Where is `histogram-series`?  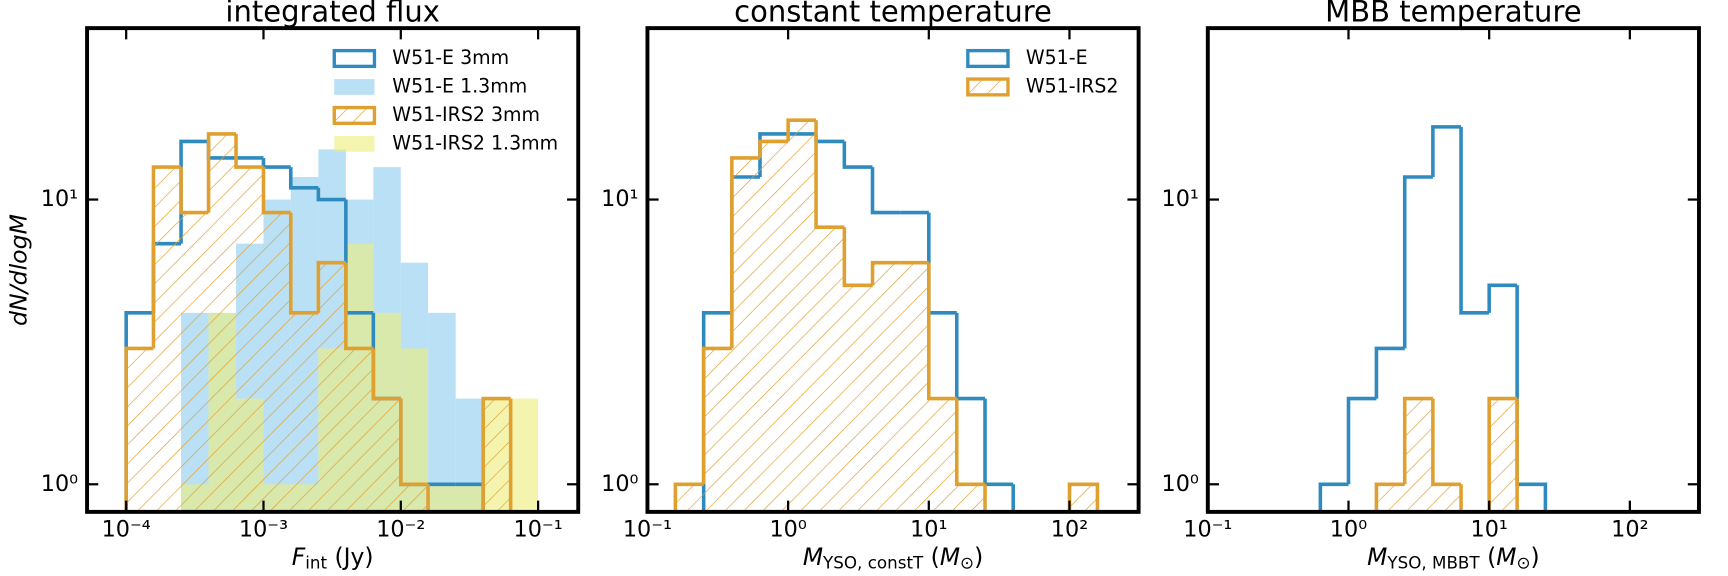 histogram-series is located at coordinates (1433, 454).